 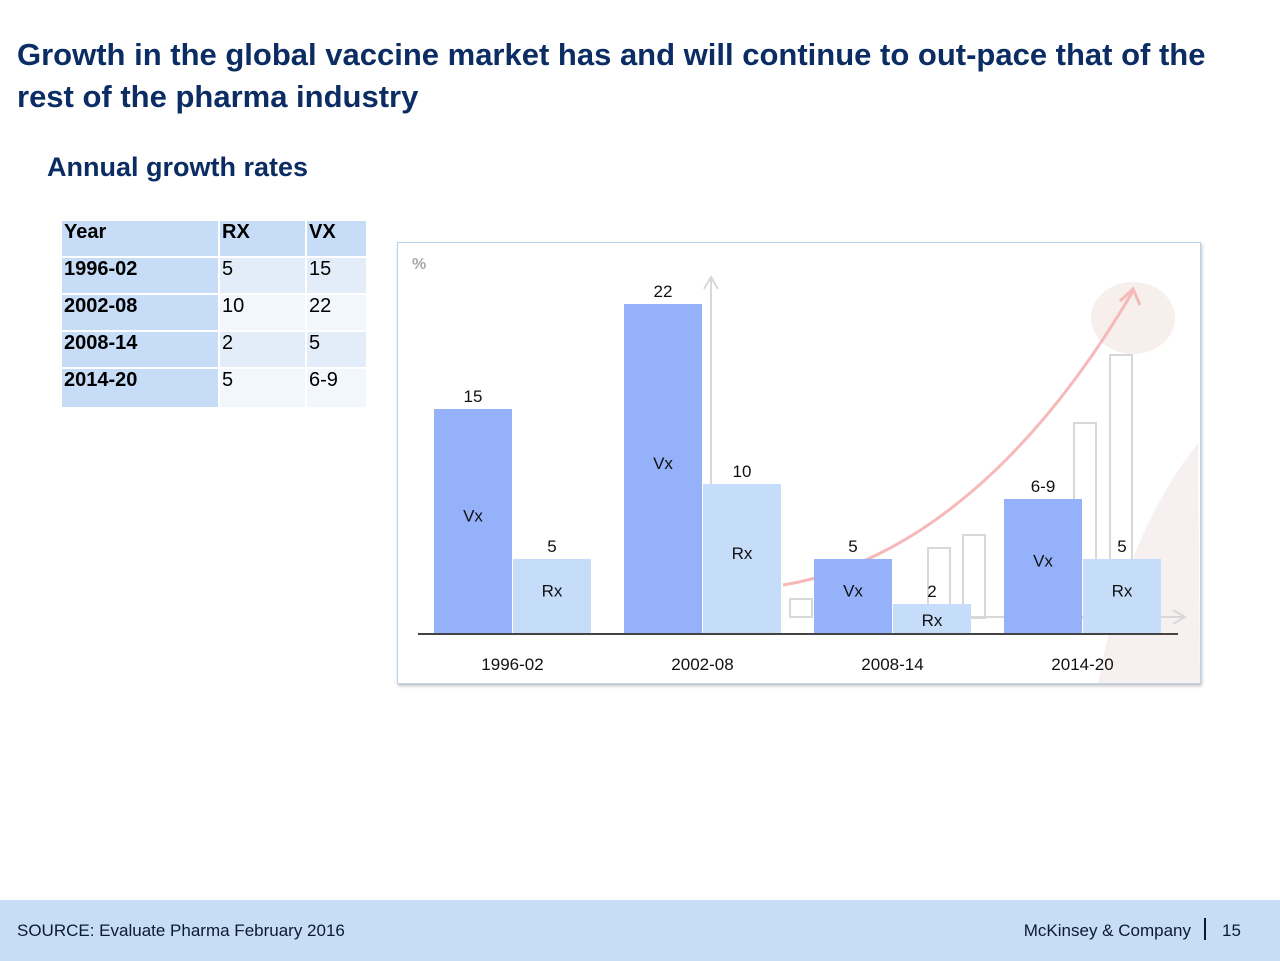 What do you see at coordinates (140, 312) in the screenshot?
I see `cell-year: 2002-08` at bounding box center [140, 312].